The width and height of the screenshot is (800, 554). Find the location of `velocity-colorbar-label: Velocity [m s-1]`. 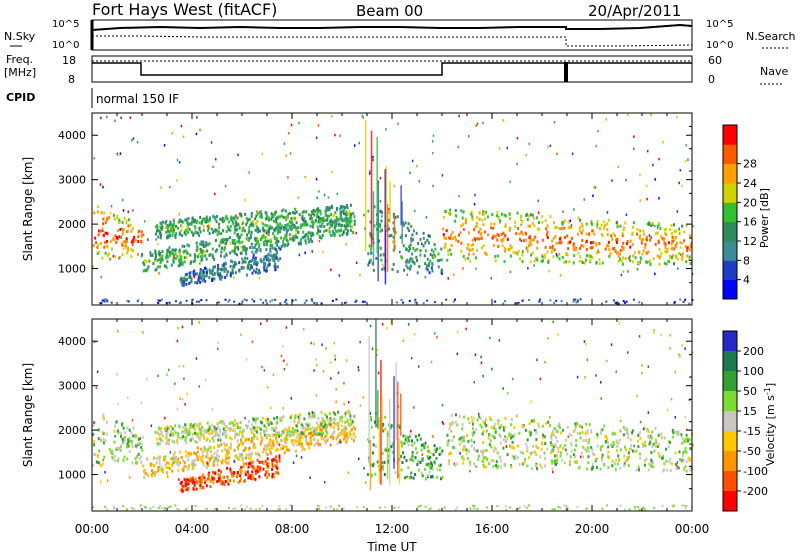

velocity-colorbar-label: Velocity [m s-1] is located at coordinates (770, 424).